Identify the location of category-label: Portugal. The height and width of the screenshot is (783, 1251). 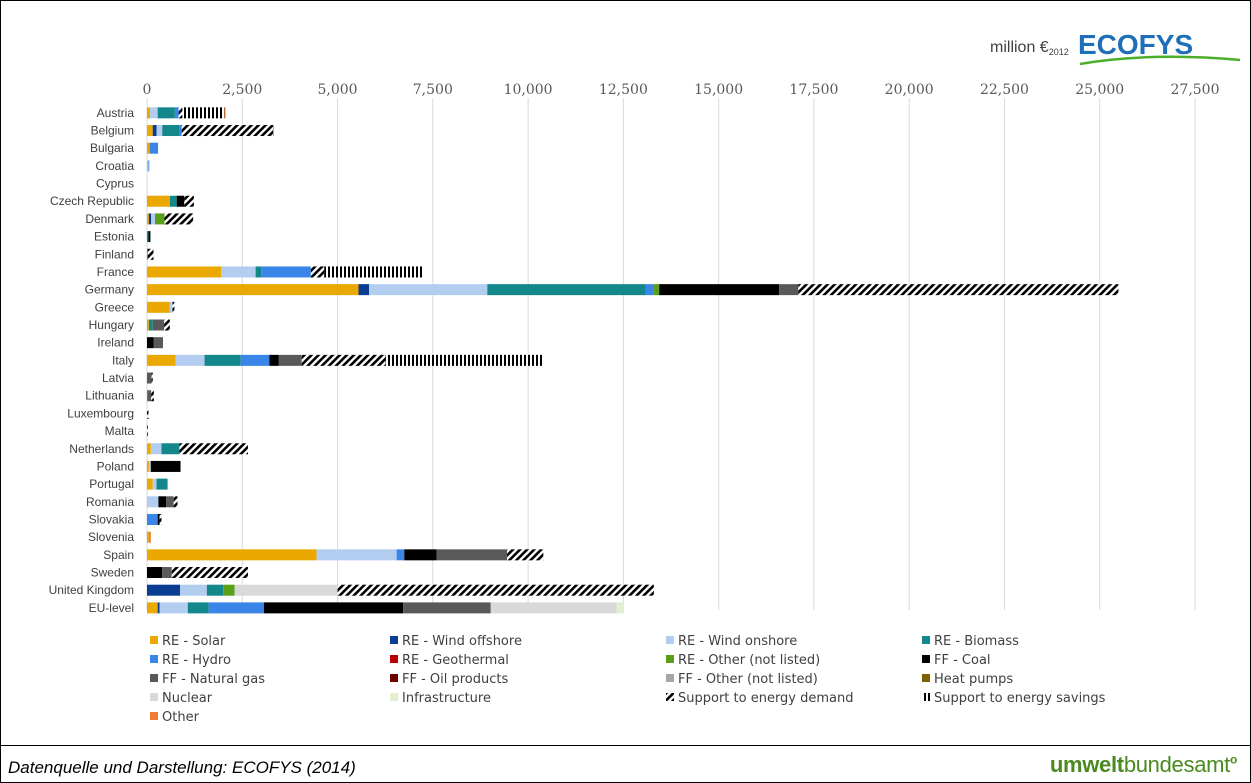
(111, 484).